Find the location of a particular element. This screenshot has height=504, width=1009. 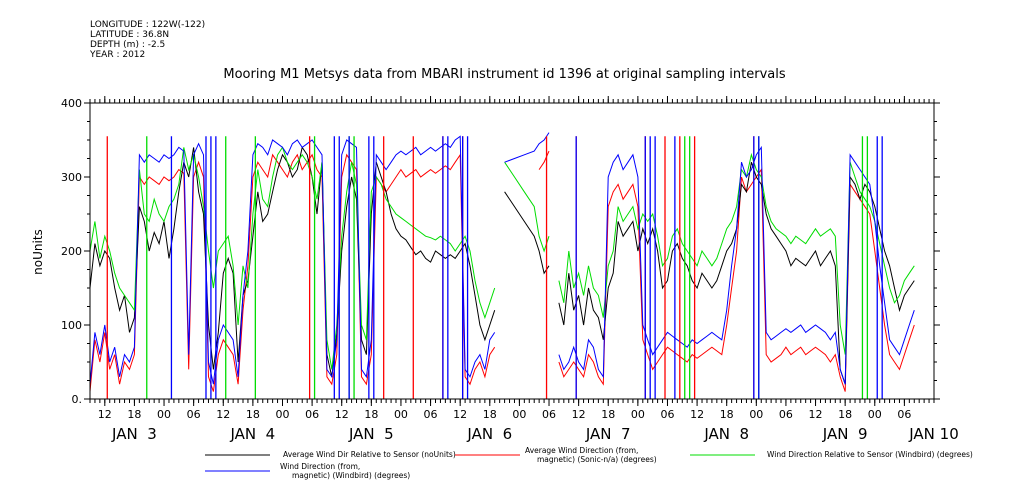

y-tick-label: 200 is located at coordinates (71, 251).